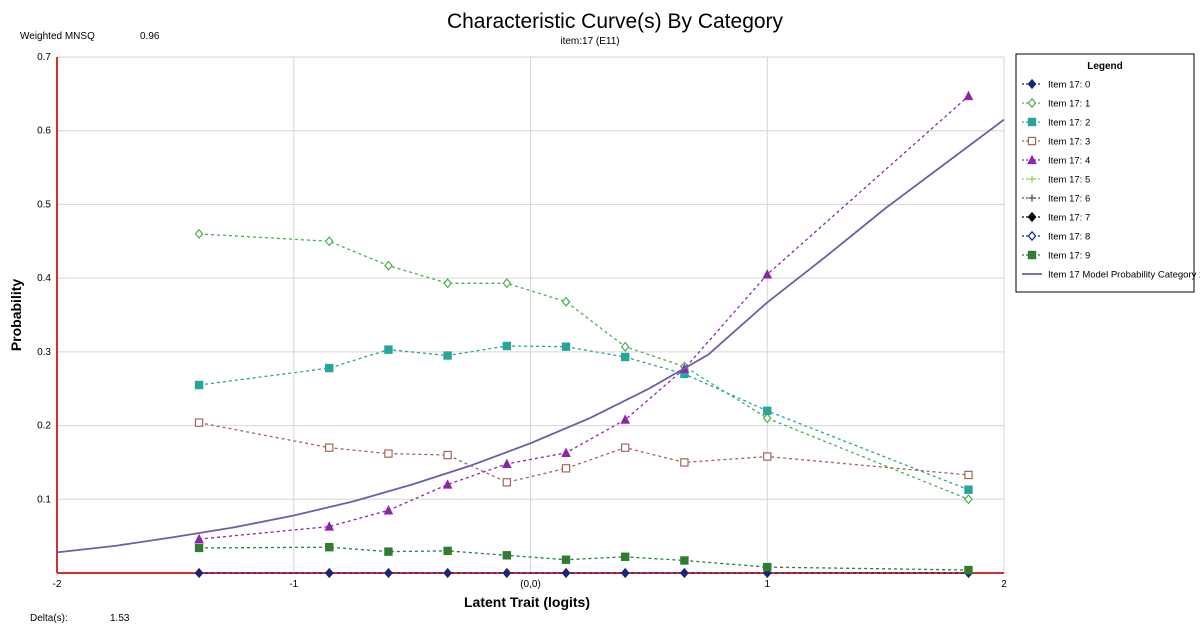 The image size is (1200, 626). Describe the element at coordinates (120, 618) in the screenshot. I see `delta-value: 1.53` at that location.